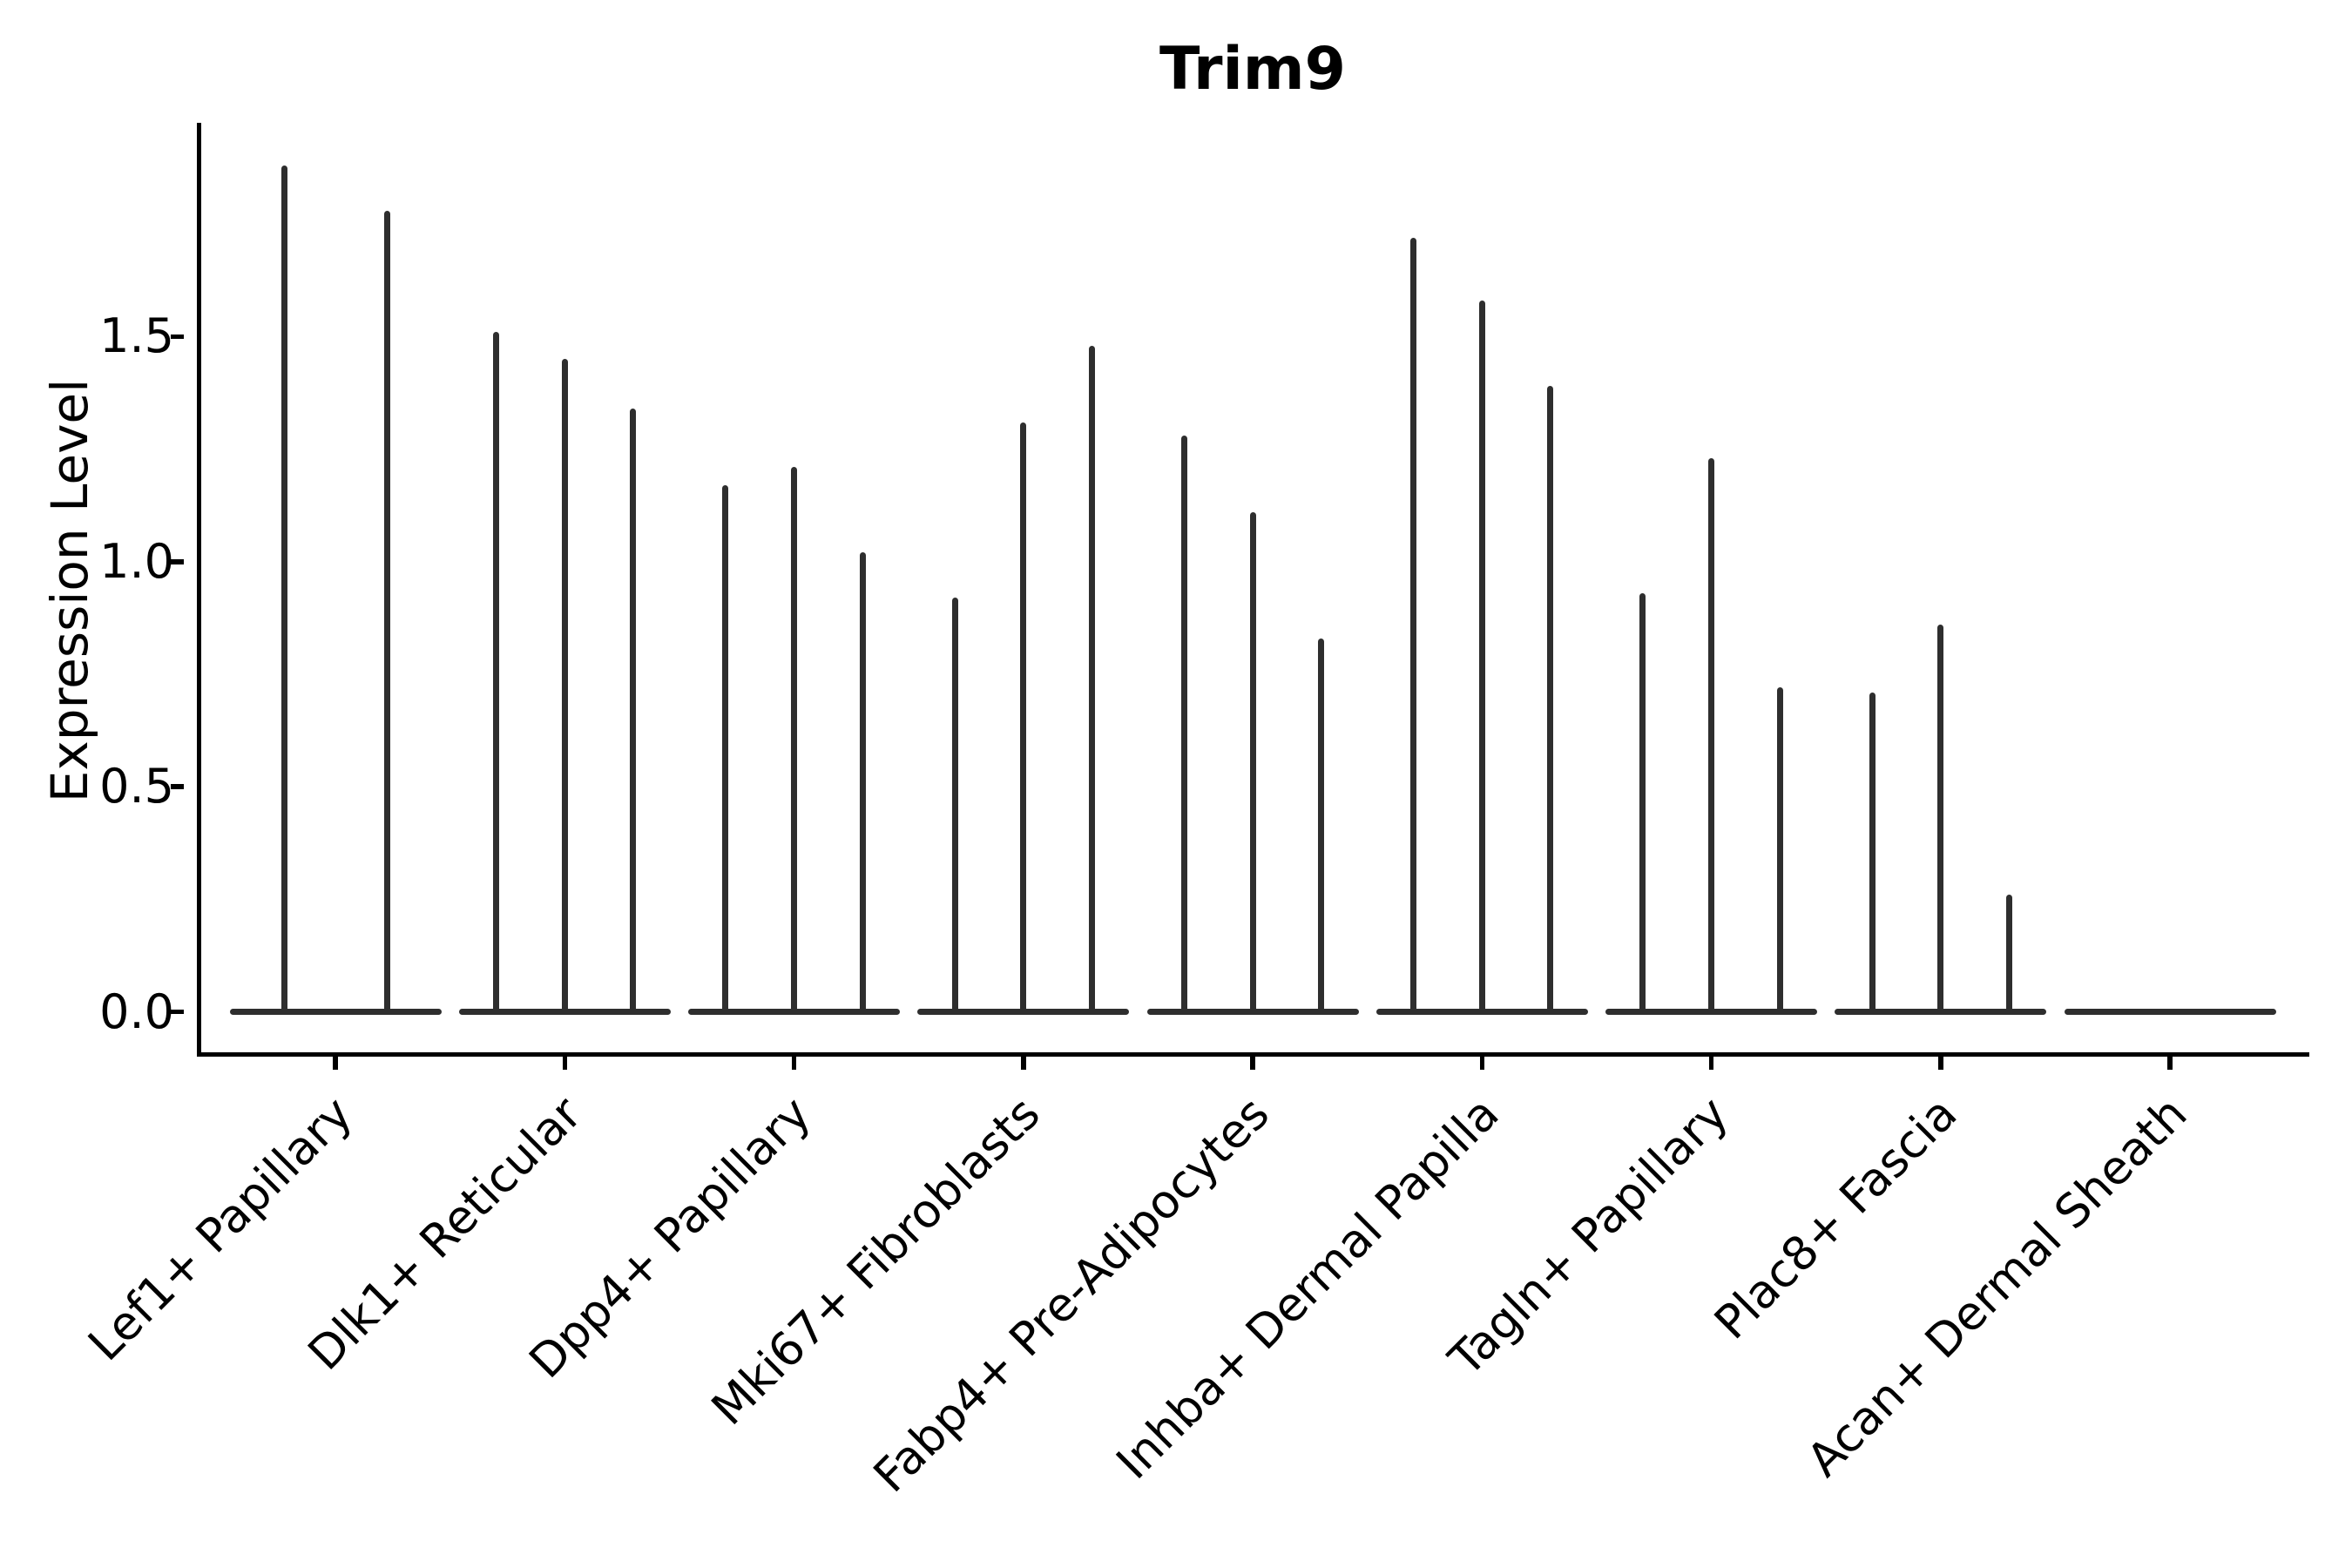 Image resolution: width=2352 pixels, height=1568 pixels. I want to click on y-tick-label: 1.0, so click(136, 561).